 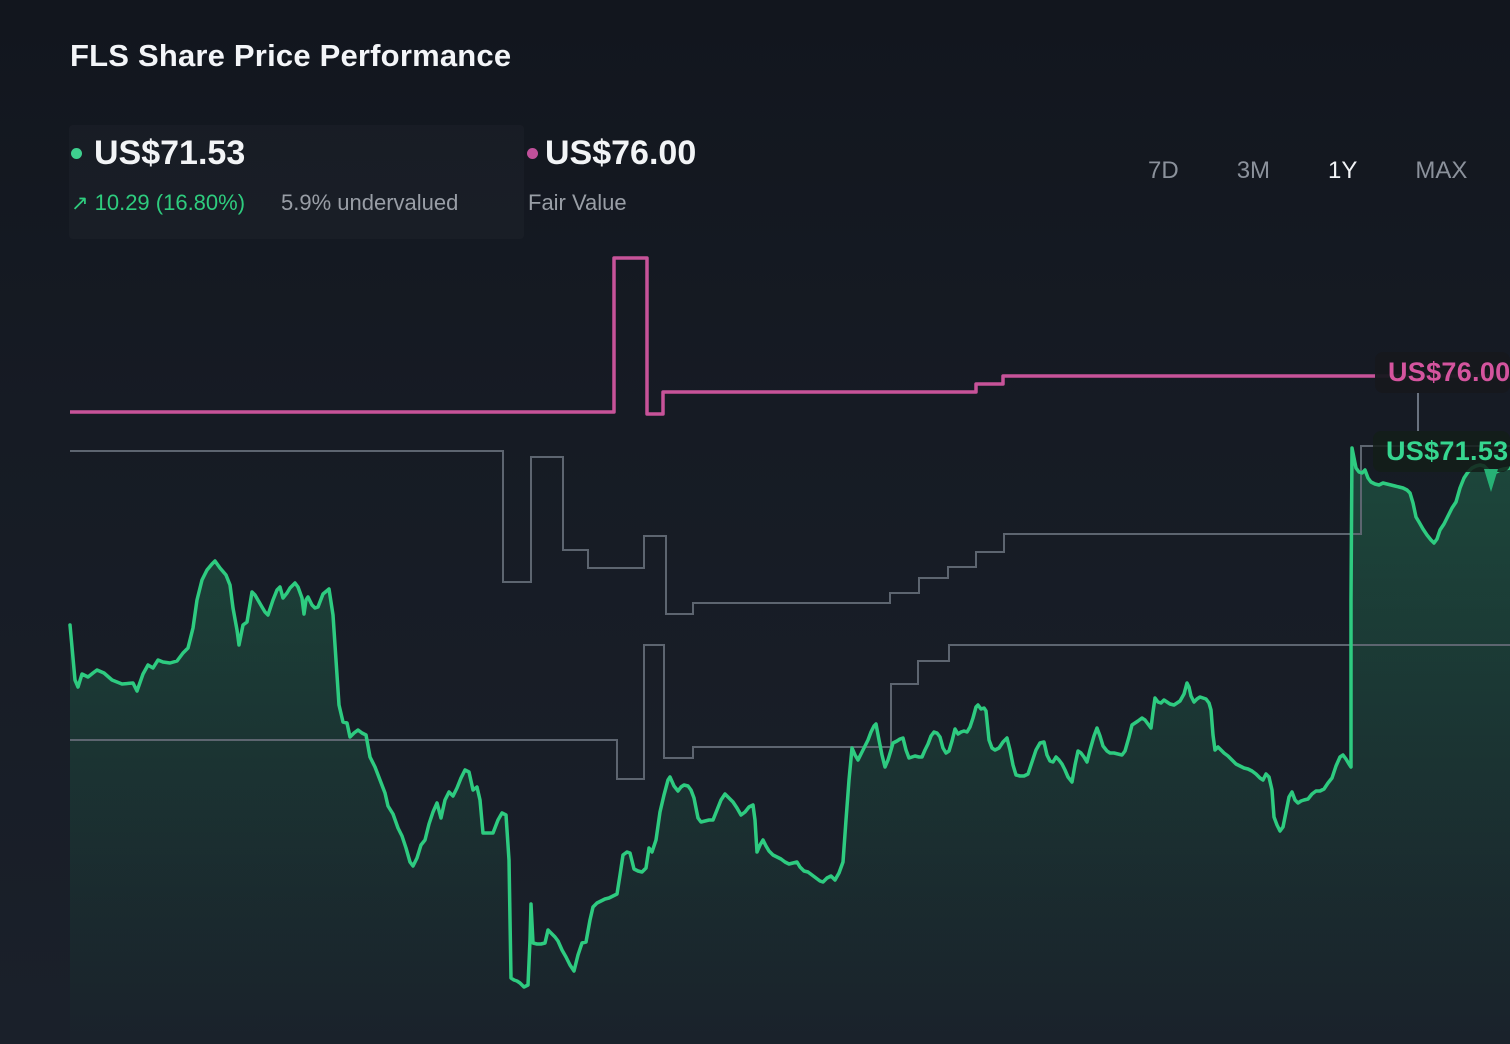 What do you see at coordinates (1441, 170) in the screenshot?
I see `range-button-max: MAX` at bounding box center [1441, 170].